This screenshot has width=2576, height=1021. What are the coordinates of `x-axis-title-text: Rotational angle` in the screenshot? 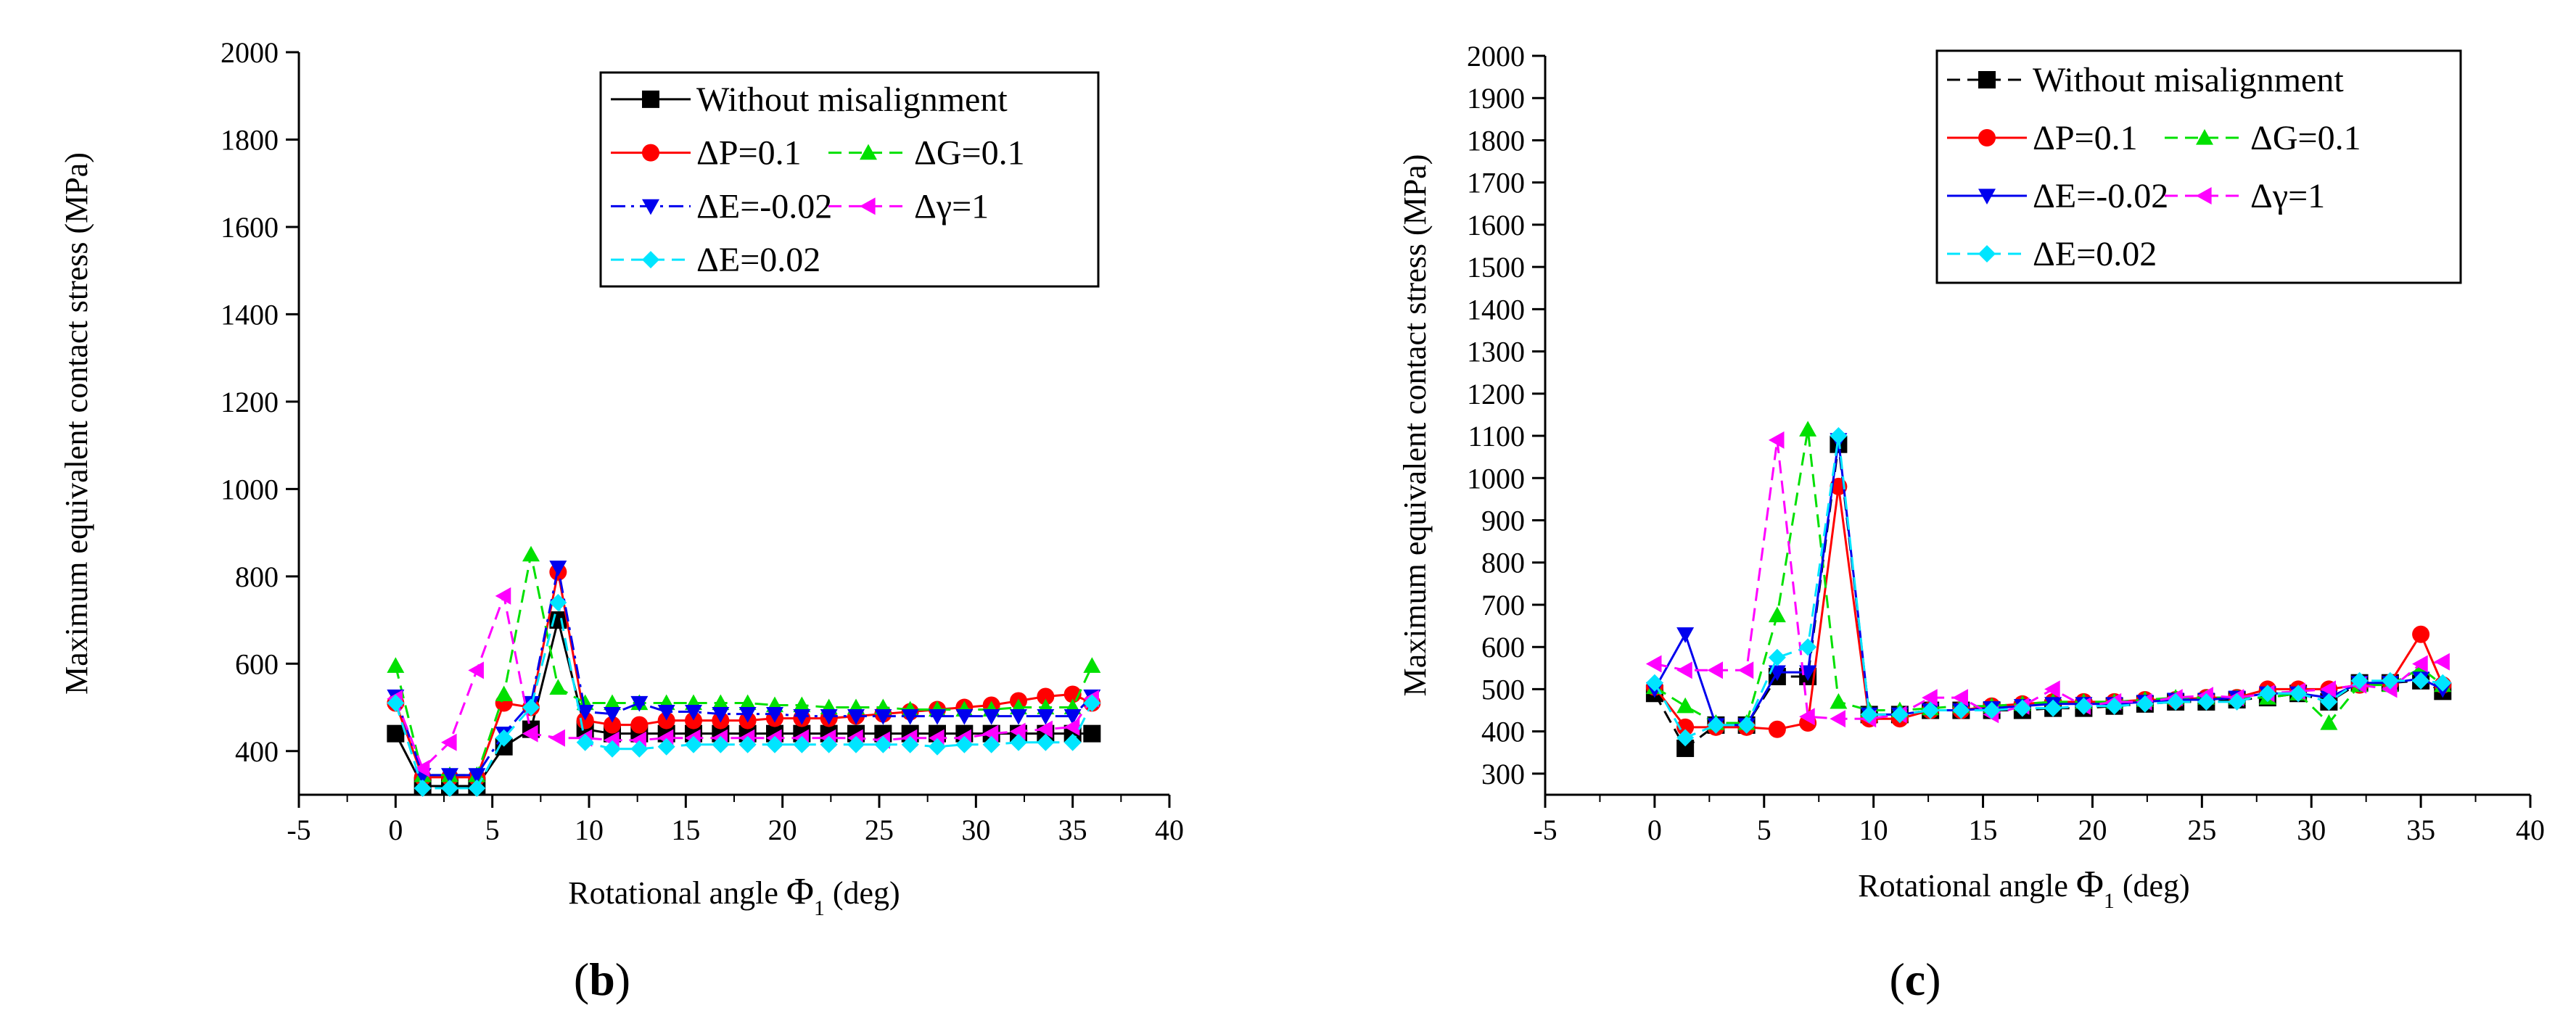 It's located at (677, 893).